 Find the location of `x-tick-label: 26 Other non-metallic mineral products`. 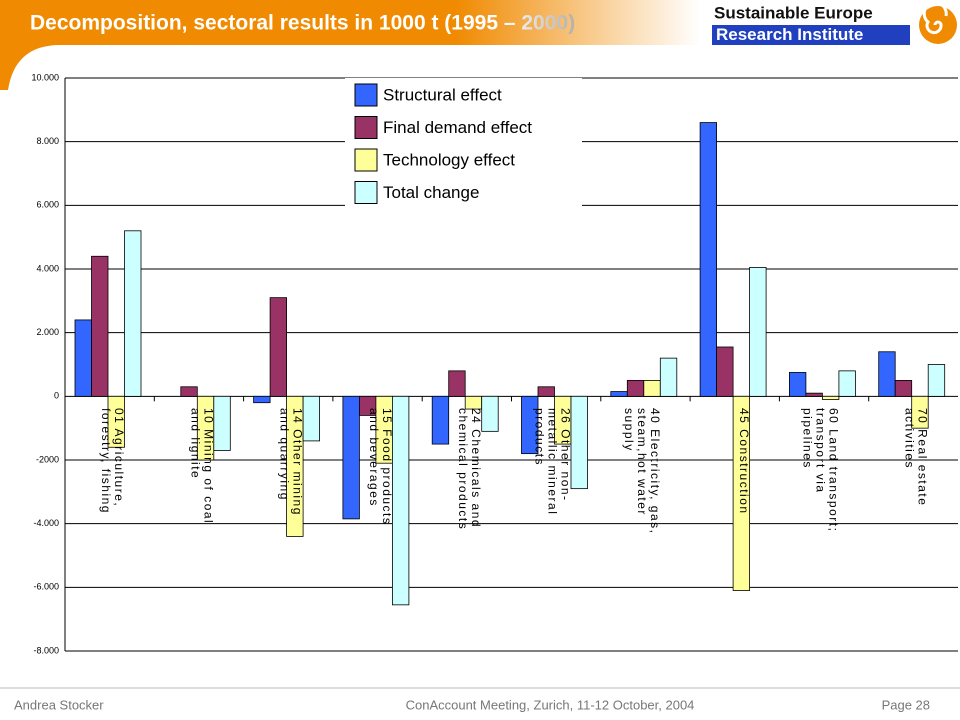

x-tick-label: 26 Other non-metallic mineral products is located at coordinates (552, 462).